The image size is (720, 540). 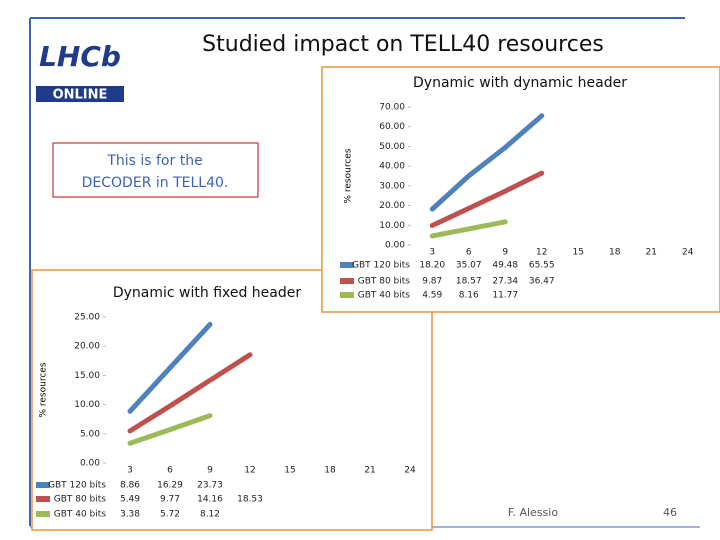 I want to click on table-value: 65.55, so click(x=542, y=266).